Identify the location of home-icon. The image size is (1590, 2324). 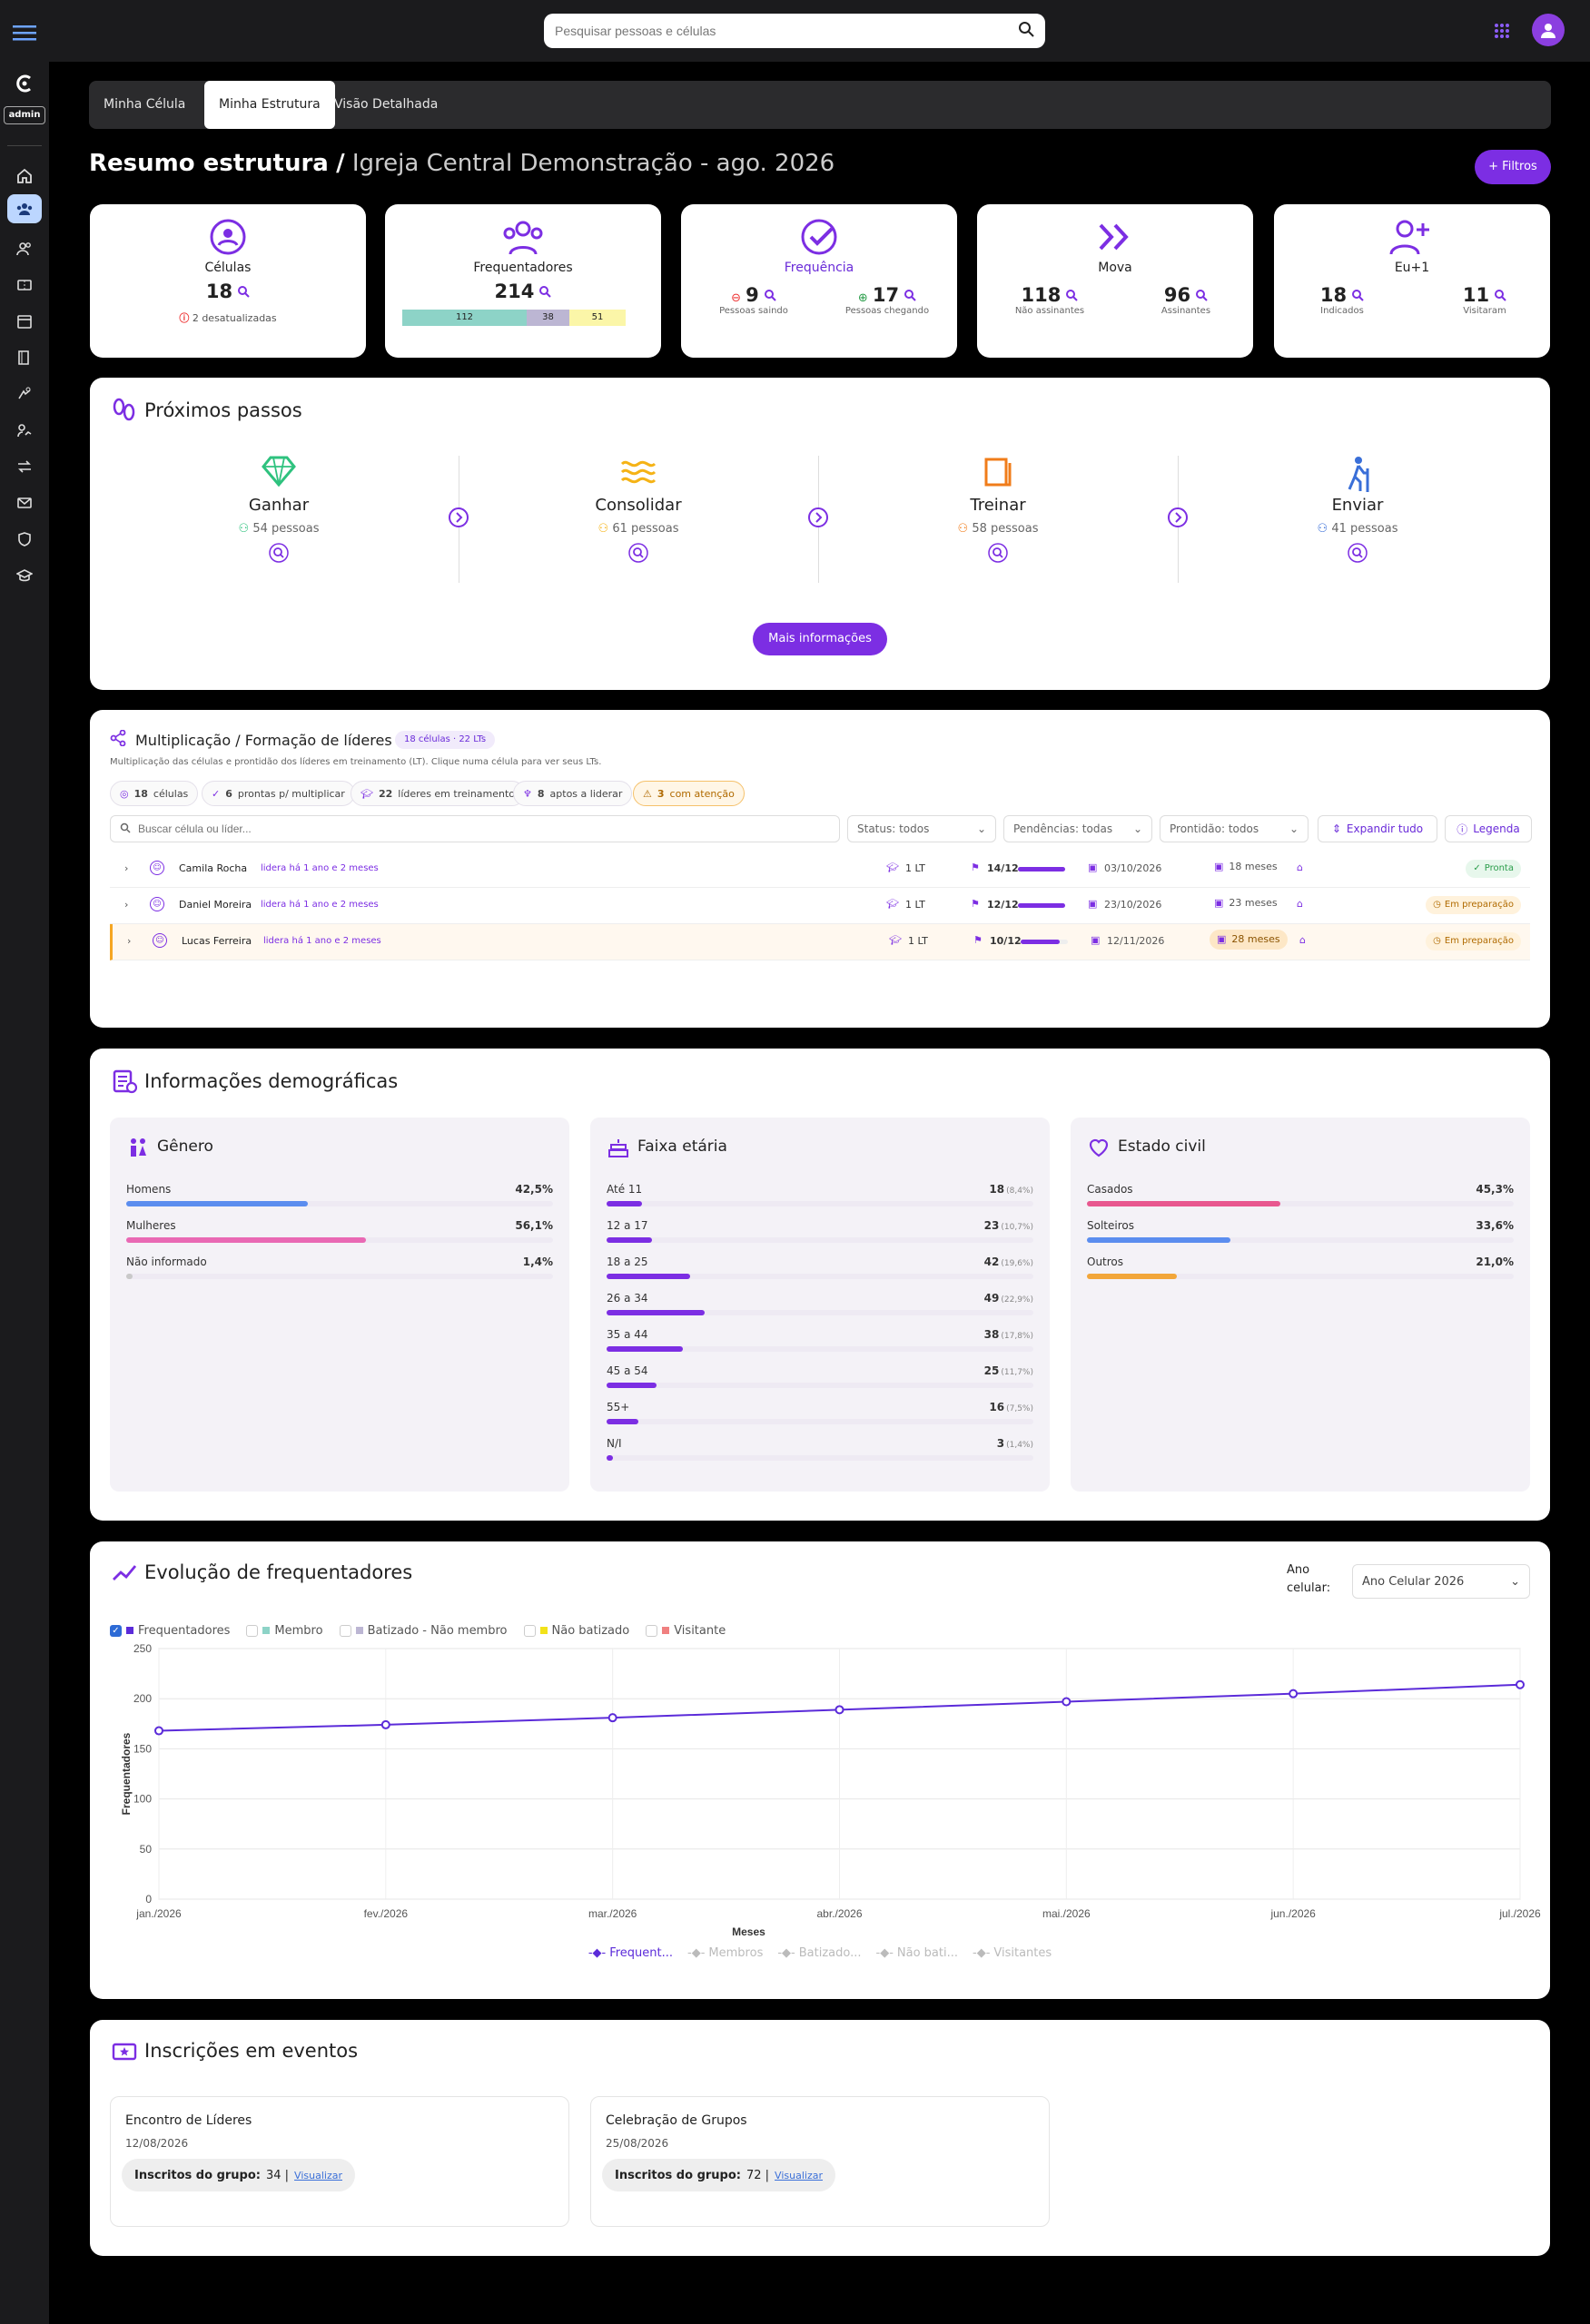
(24, 176).